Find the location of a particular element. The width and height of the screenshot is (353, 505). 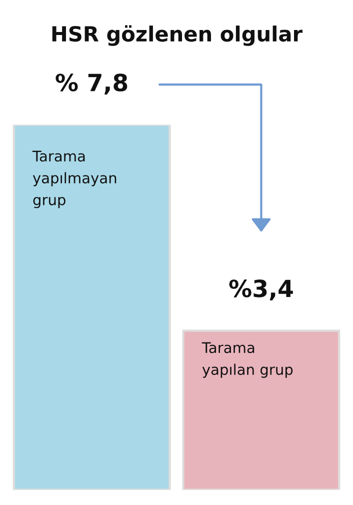

x-tick-label: Tarama yapılan grup is located at coordinates (247, 360).